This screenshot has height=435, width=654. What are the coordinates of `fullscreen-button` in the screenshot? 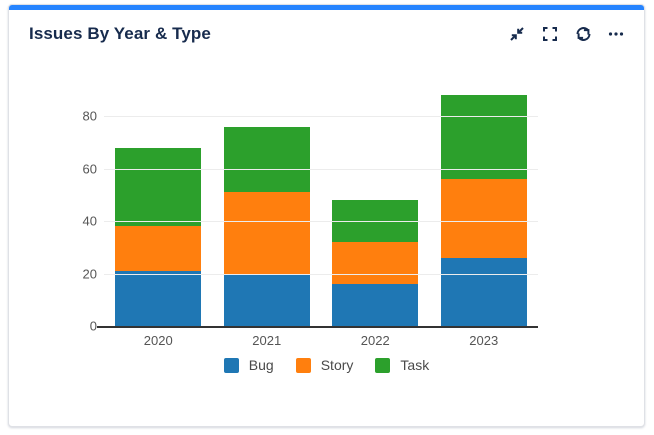 It's located at (550, 34).